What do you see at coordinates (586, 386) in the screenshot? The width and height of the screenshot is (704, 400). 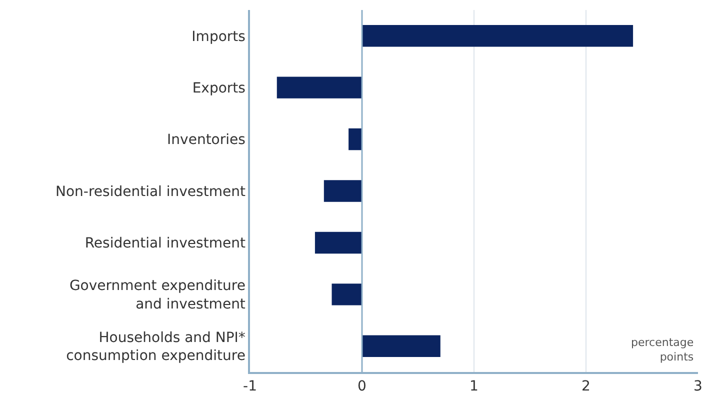 I see `x-tick-label: 2` at bounding box center [586, 386].